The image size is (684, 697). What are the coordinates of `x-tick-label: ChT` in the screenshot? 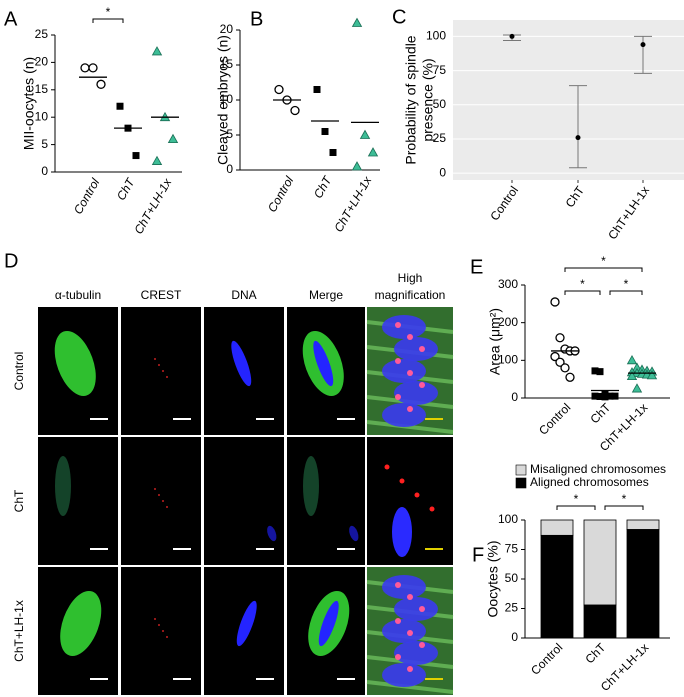 It's located at (600, 413).